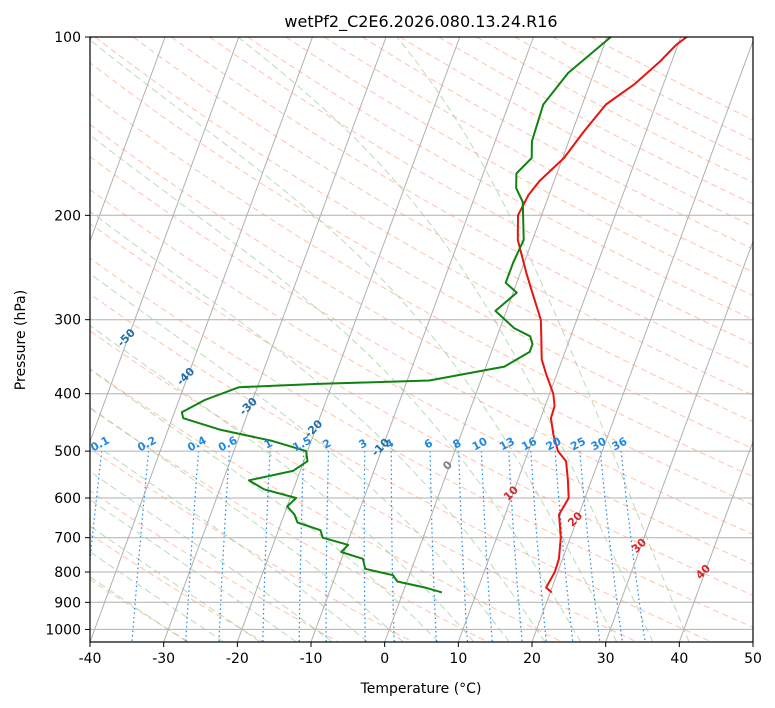 The image size is (775, 708). I want to click on isotherm-label: -40, so click(185, 376).